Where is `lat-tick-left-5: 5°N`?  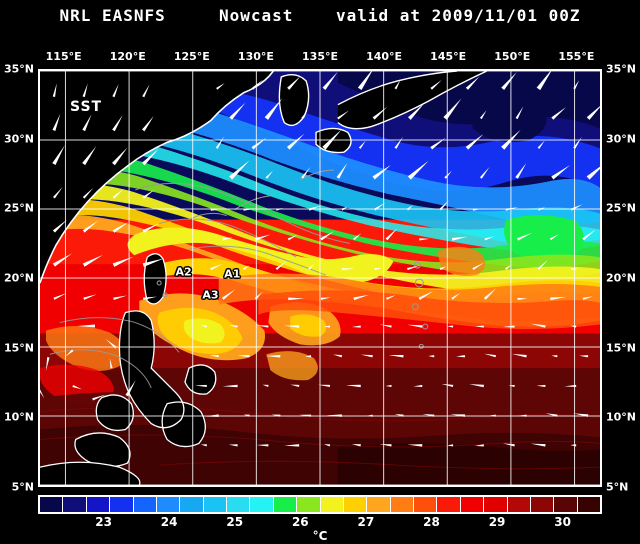 lat-tick-left-5: 5°N is located at coordinates (22, 487).